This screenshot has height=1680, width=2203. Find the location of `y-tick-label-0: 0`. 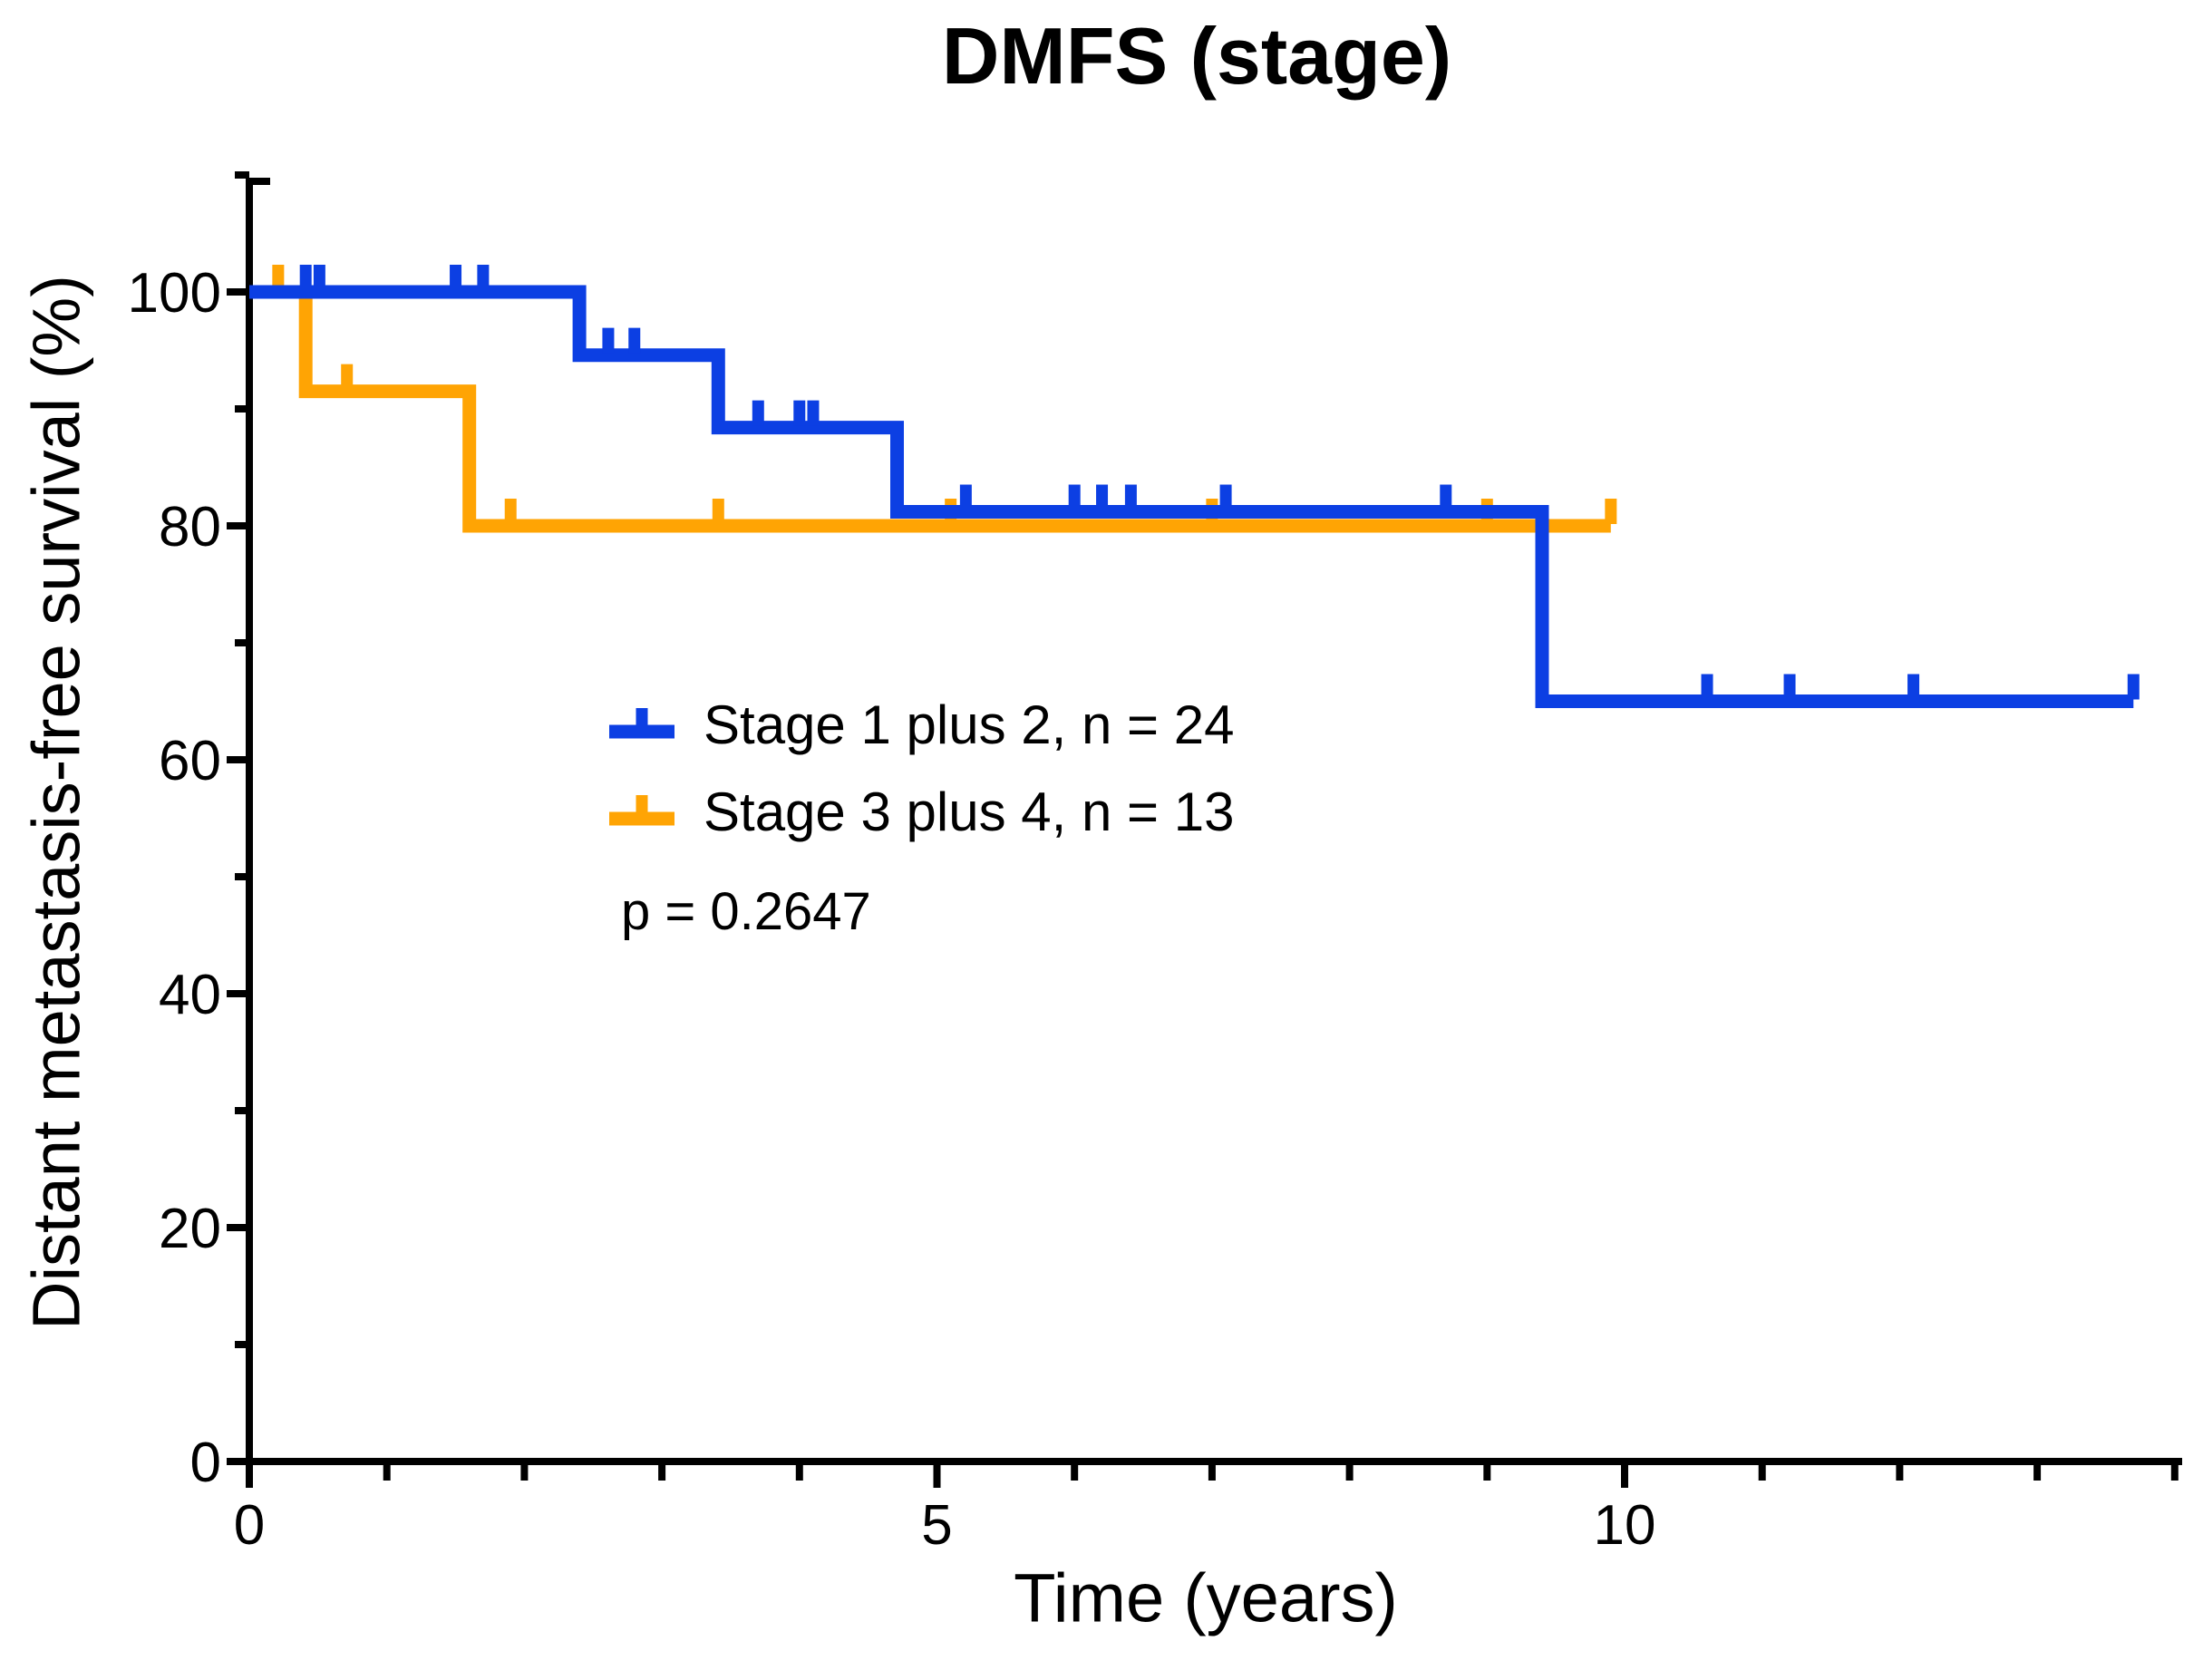

y-tick-label-0: 0 is located at coordinates (205, 1463).